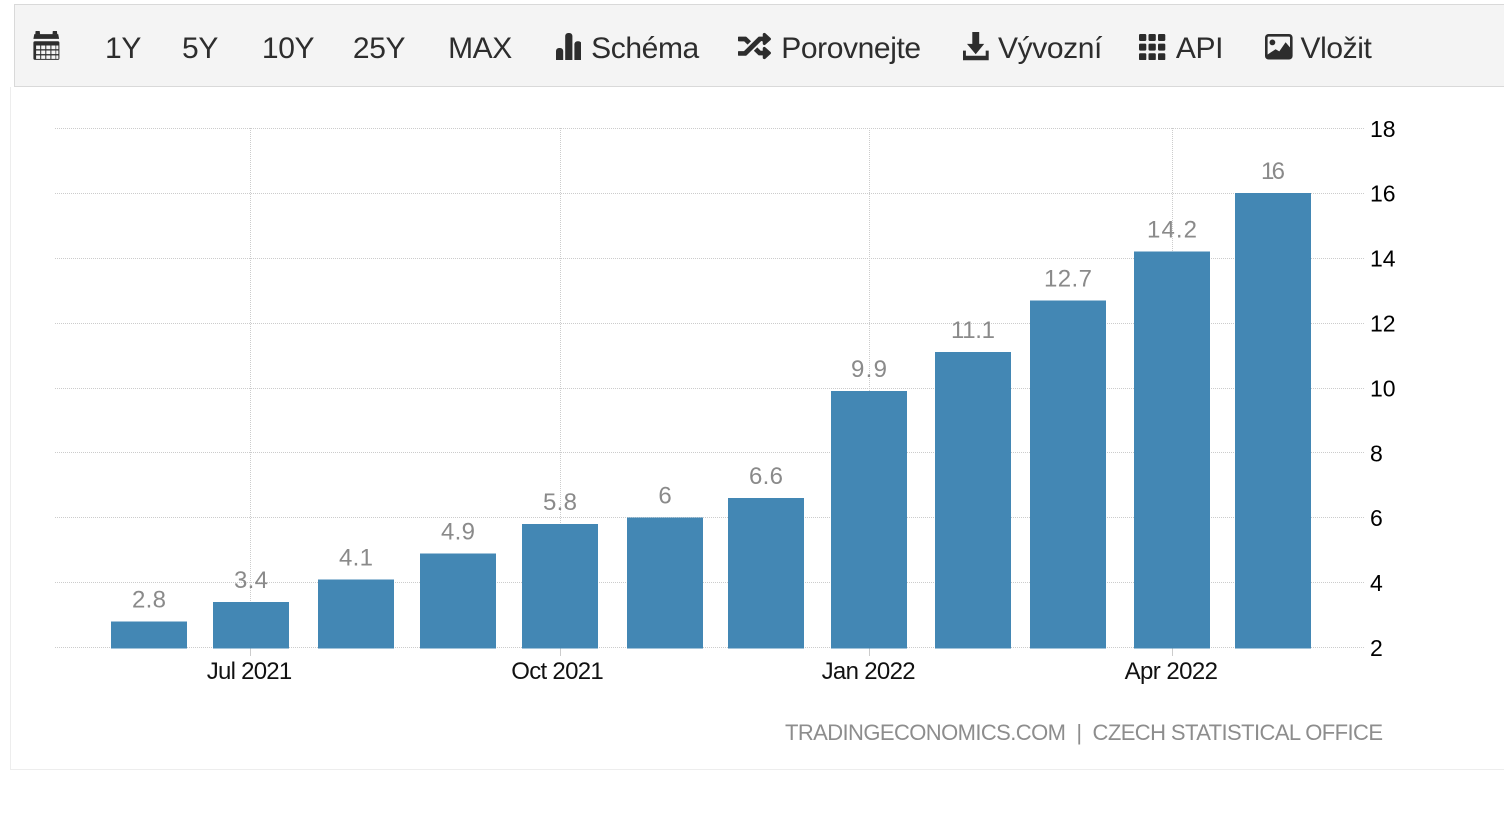 The height and width of the screenshot is (818, 1504). I want to click on svg-text: 18, so click(1383, 129).